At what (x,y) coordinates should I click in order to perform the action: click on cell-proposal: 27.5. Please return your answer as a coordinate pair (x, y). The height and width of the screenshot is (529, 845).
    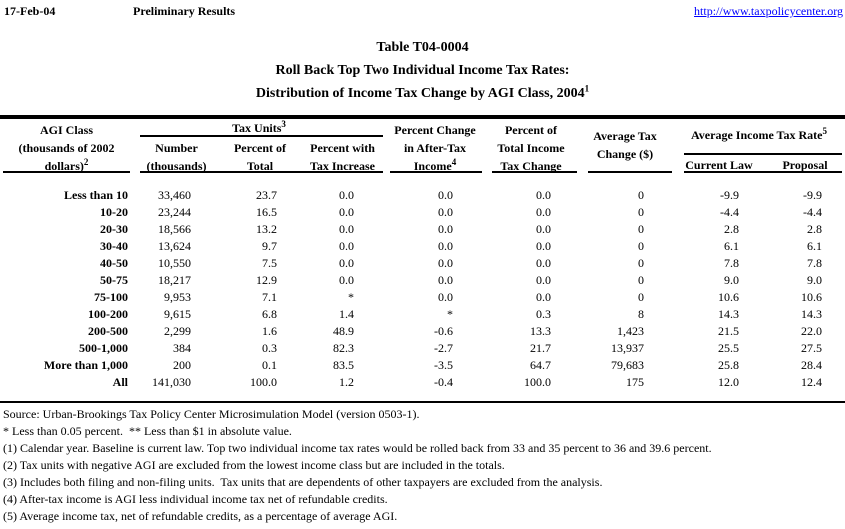
    Looking at the image, I should click on (811, 348).